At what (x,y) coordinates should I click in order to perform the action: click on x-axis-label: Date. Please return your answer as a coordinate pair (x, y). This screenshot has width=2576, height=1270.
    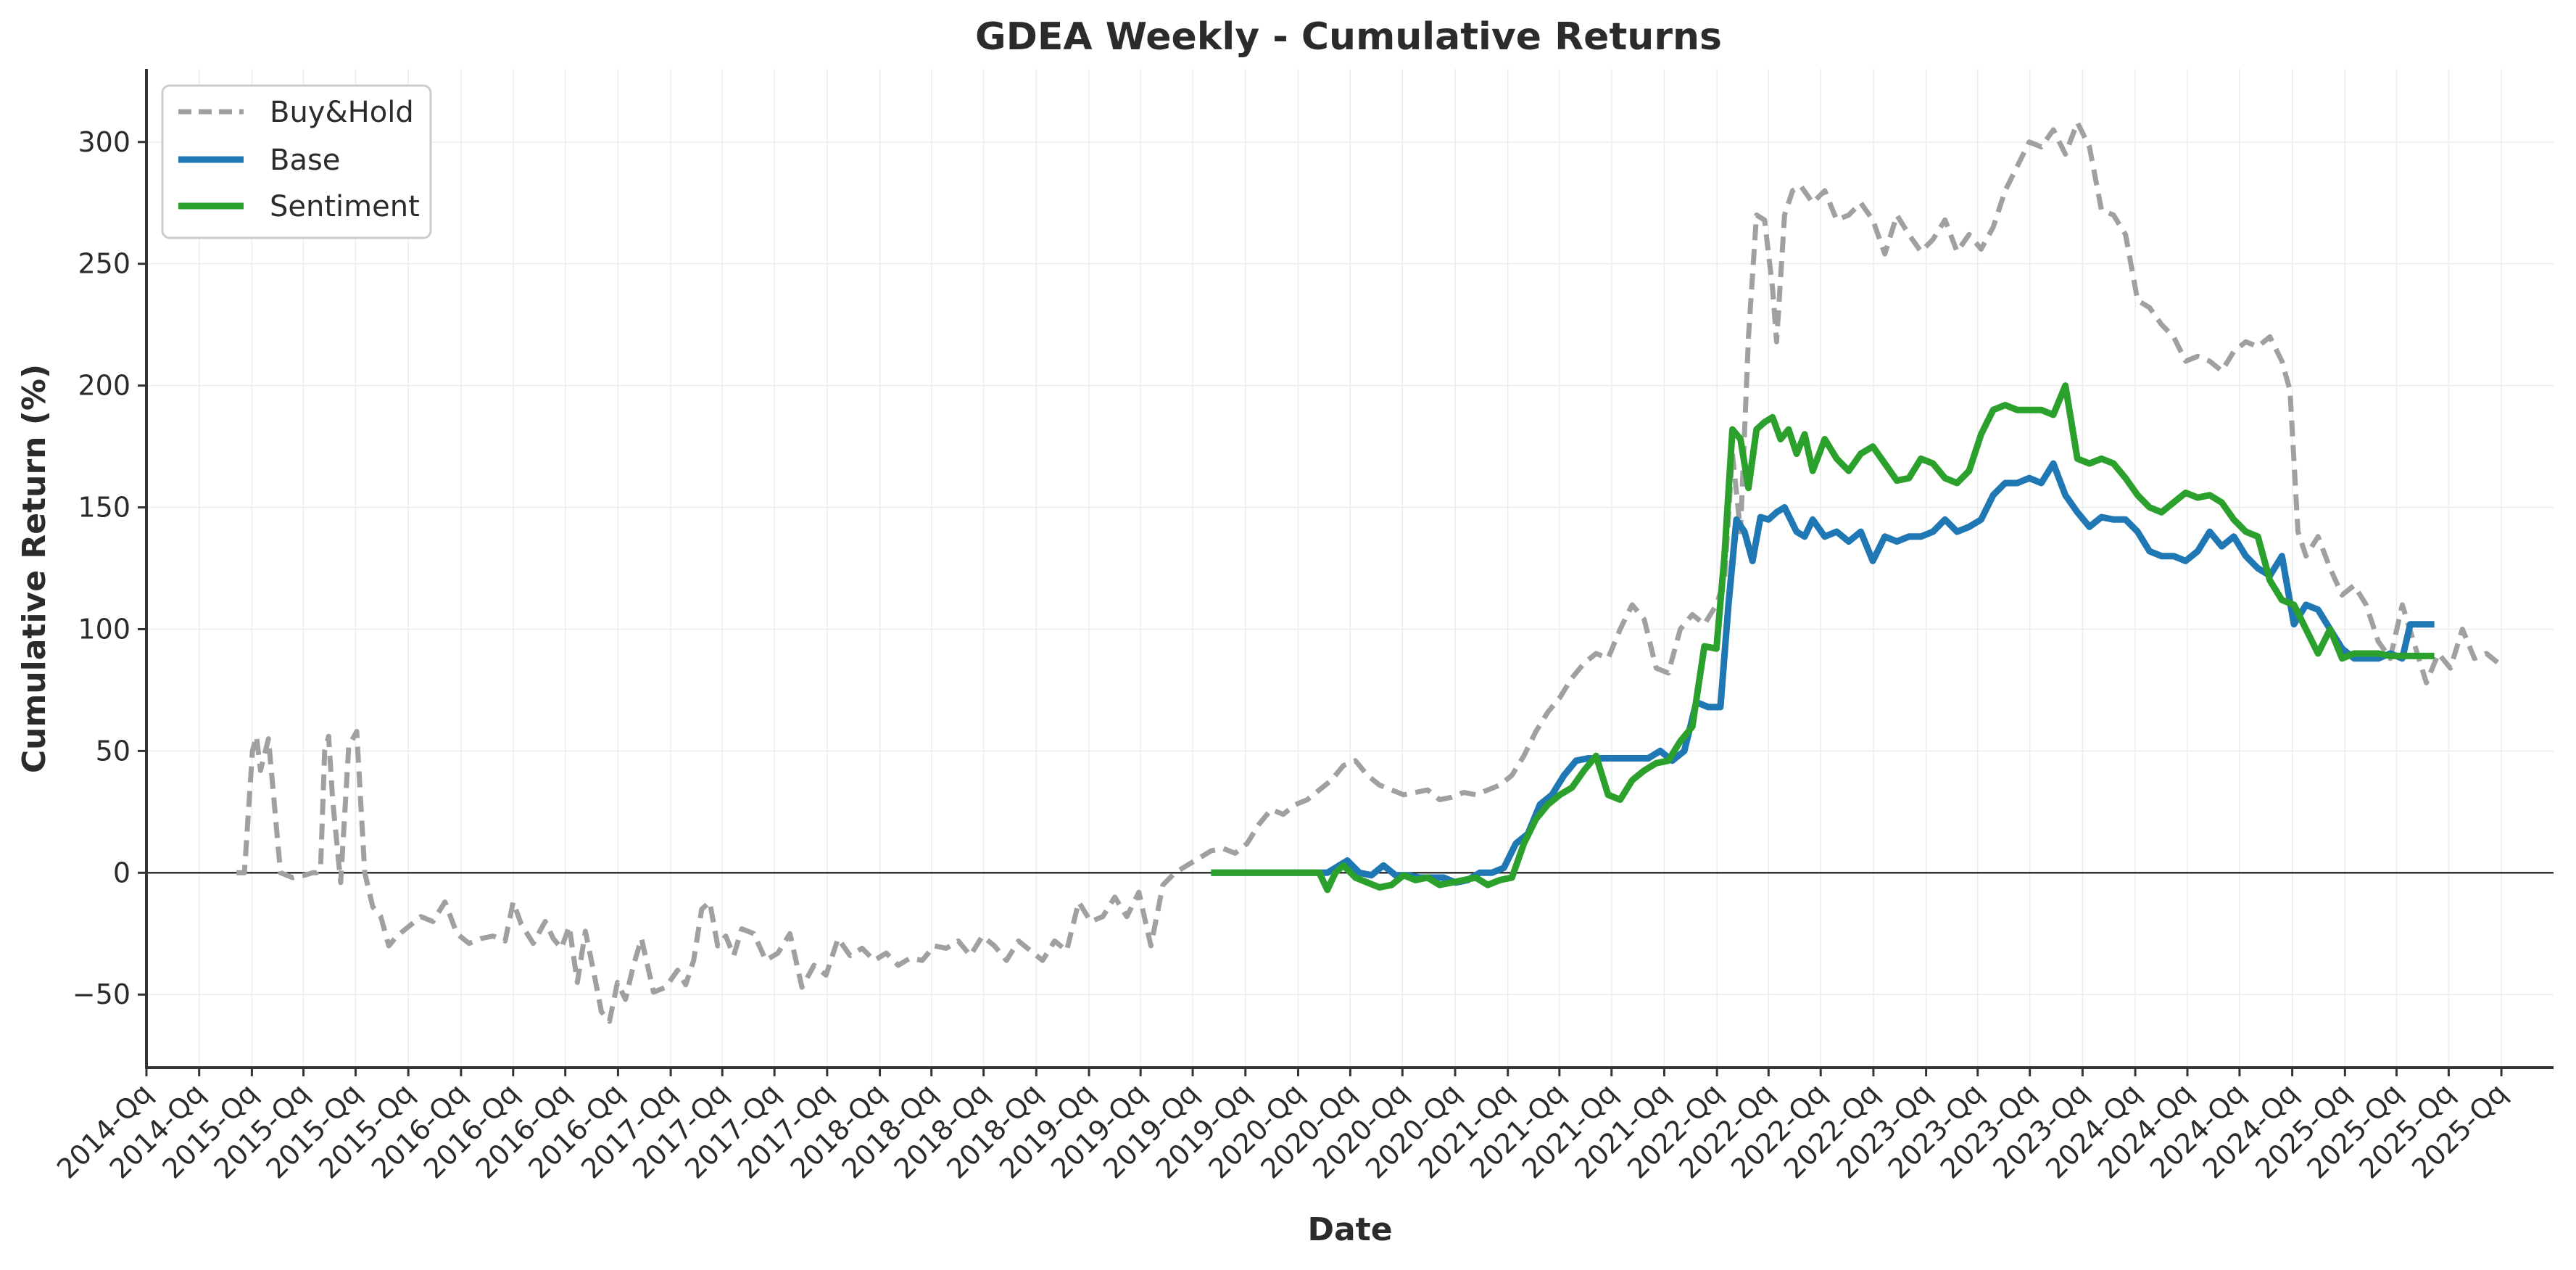
    Looking at the image, I should click on (1350, 1229).